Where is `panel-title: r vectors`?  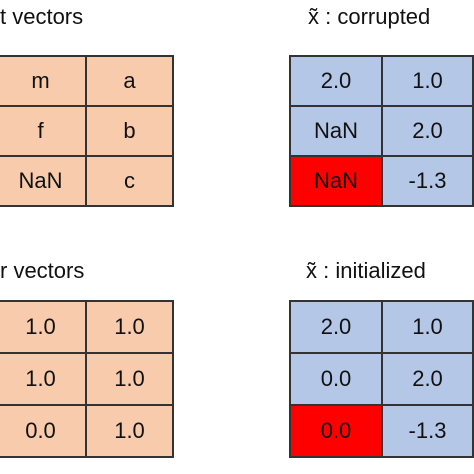
panel-title: r vectors is located at coordinates (42, 270).